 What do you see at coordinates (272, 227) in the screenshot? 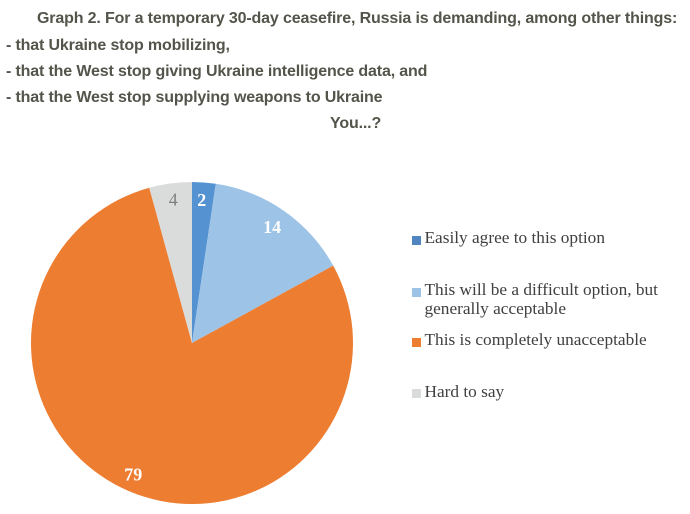
I see `svg-text: 14` at bounding box center [272, 227].